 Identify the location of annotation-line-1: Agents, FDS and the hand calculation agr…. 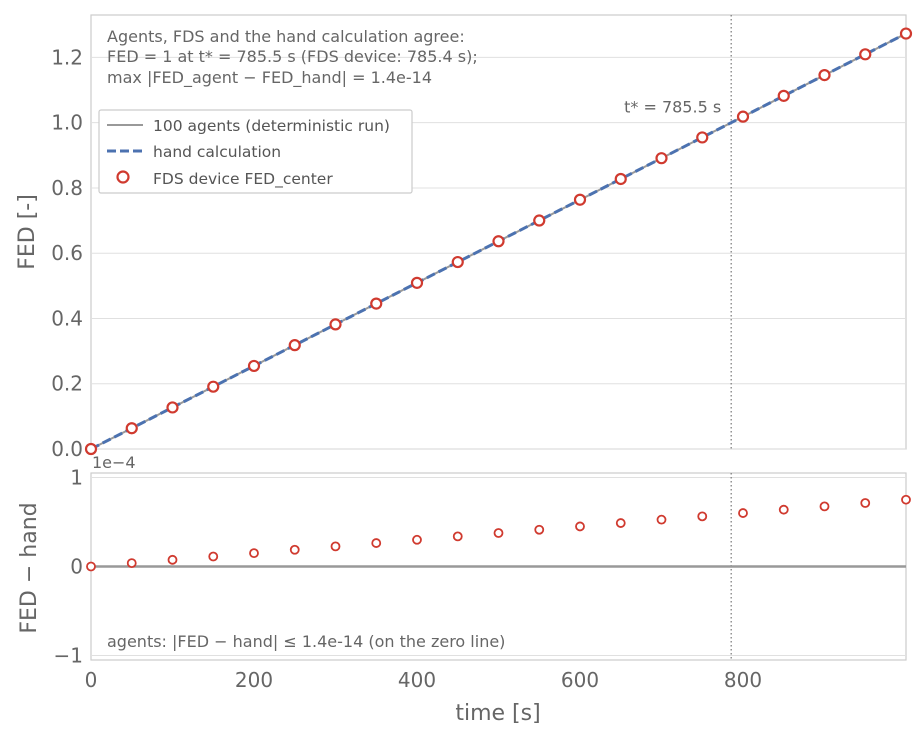
(286, 36).